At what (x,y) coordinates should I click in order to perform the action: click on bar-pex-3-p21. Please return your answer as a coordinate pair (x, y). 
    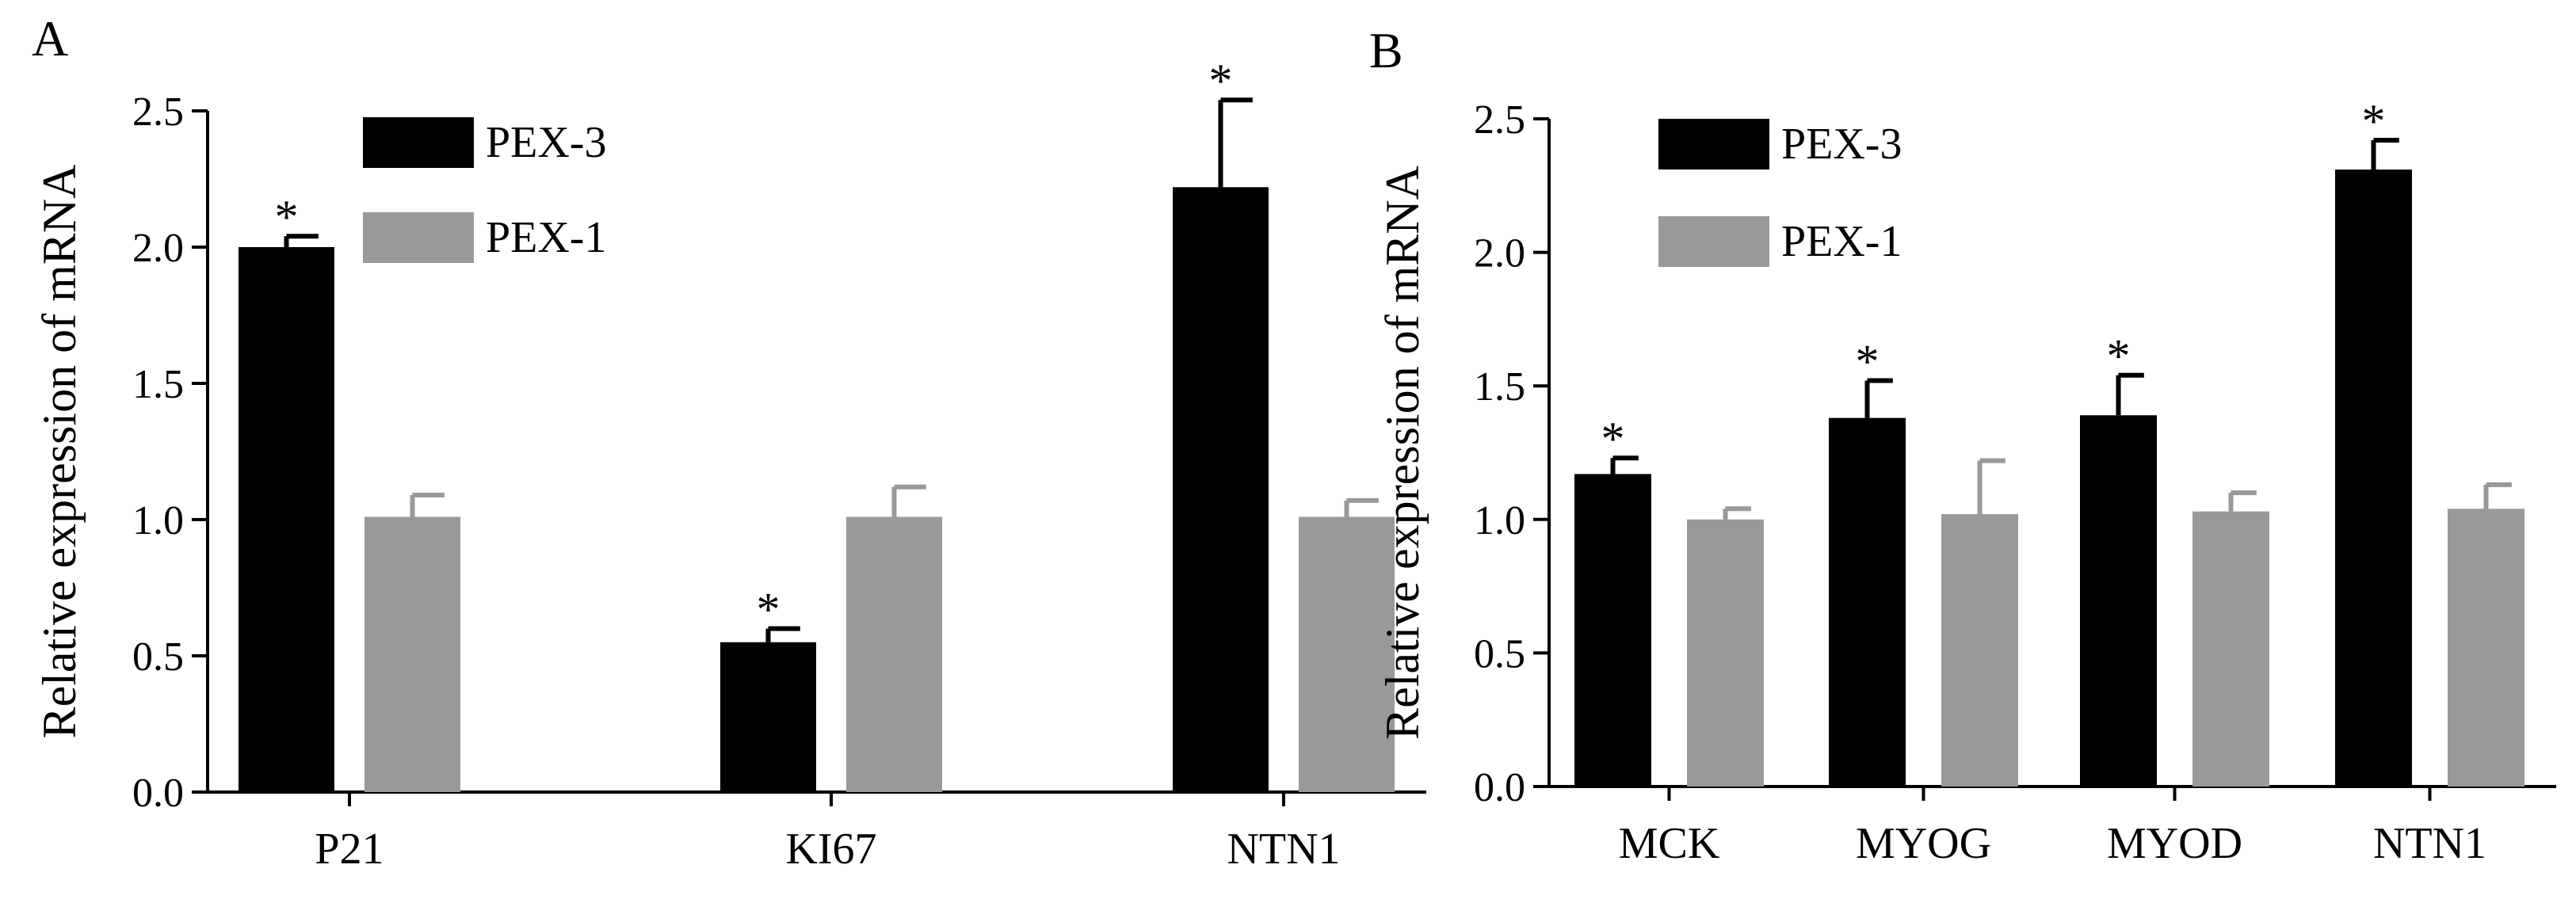
    Looking at the image, I should click on (286, 519).